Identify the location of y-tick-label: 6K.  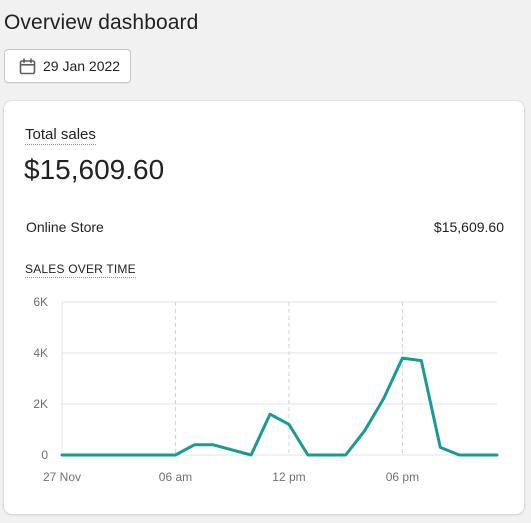
(40, 302).